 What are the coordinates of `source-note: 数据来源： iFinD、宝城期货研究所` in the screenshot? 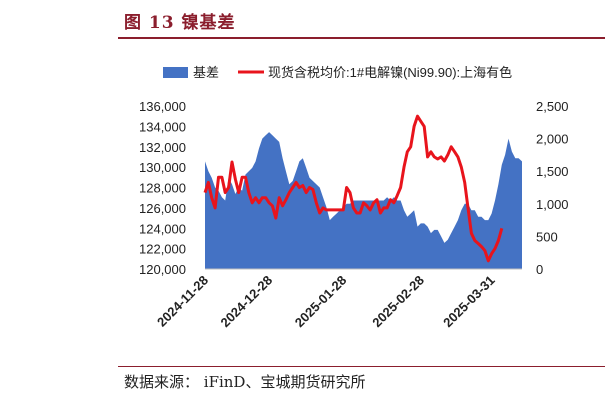 It's located at (245, 382).